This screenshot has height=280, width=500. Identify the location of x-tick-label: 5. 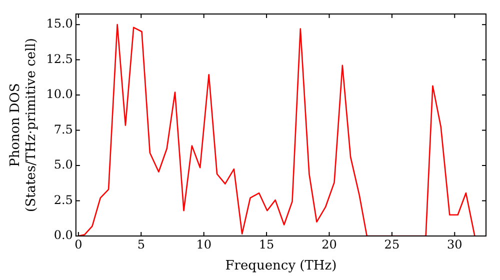
(141, 244).